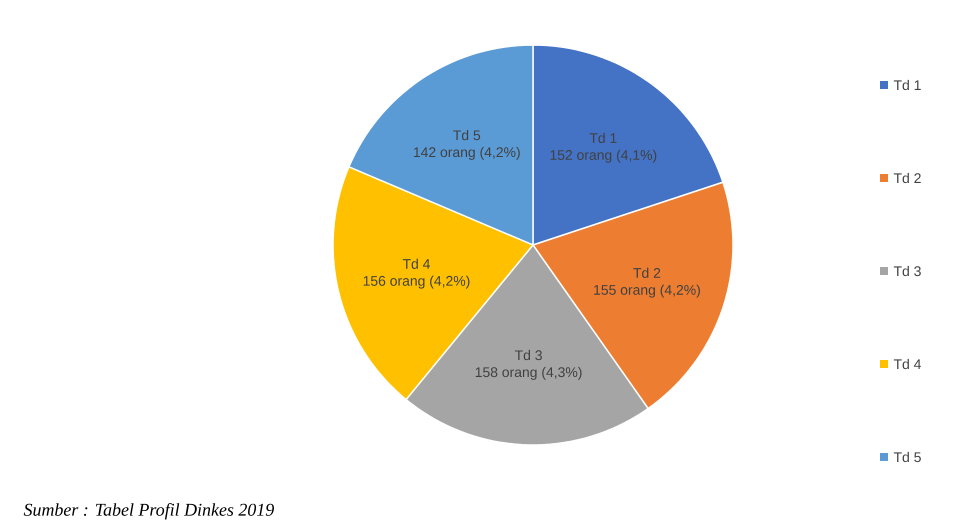 Image resolution: width=955 pixels, height=525 pixels. Describe the element at coordinates (528, 355) in the screenshot. I see `slice-label: Td 3` at that location.